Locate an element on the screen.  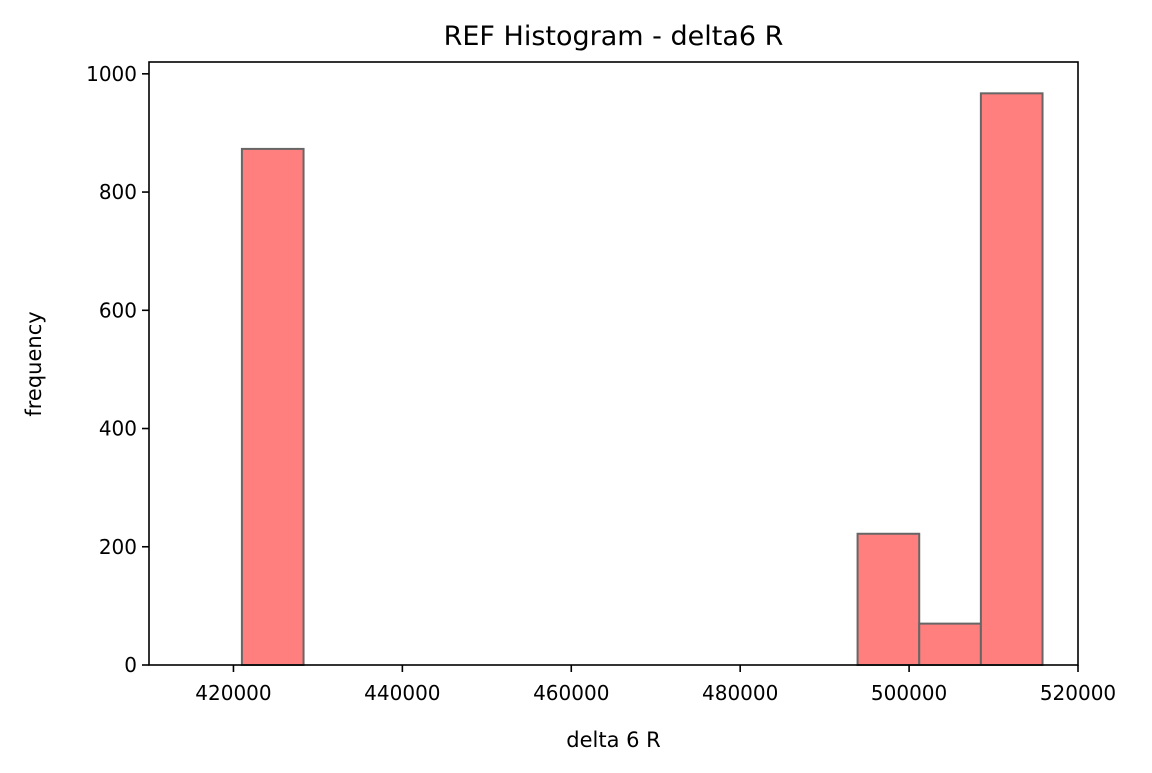
y-axis-label: frequency is located at coordinates (34, 363).